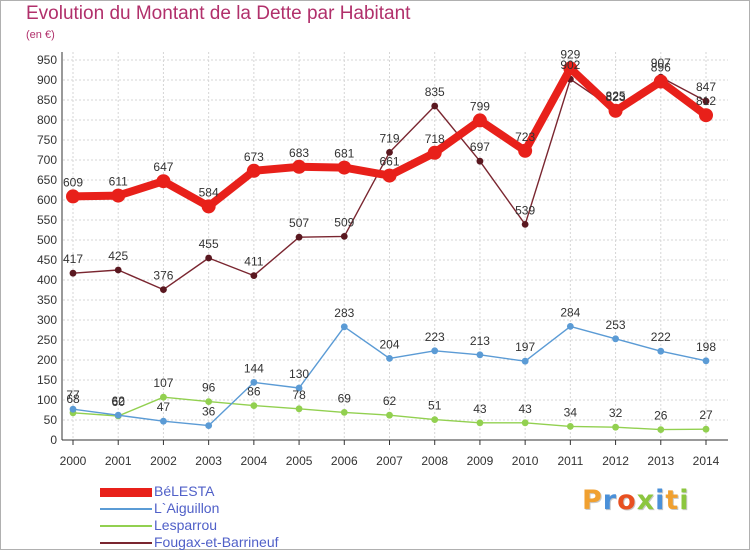 The image size is (750, 551). Describe the element at coordinates (209, 244) in the screenshot. I see `data-label-fougax-et-barrineuf: 455` at that location.